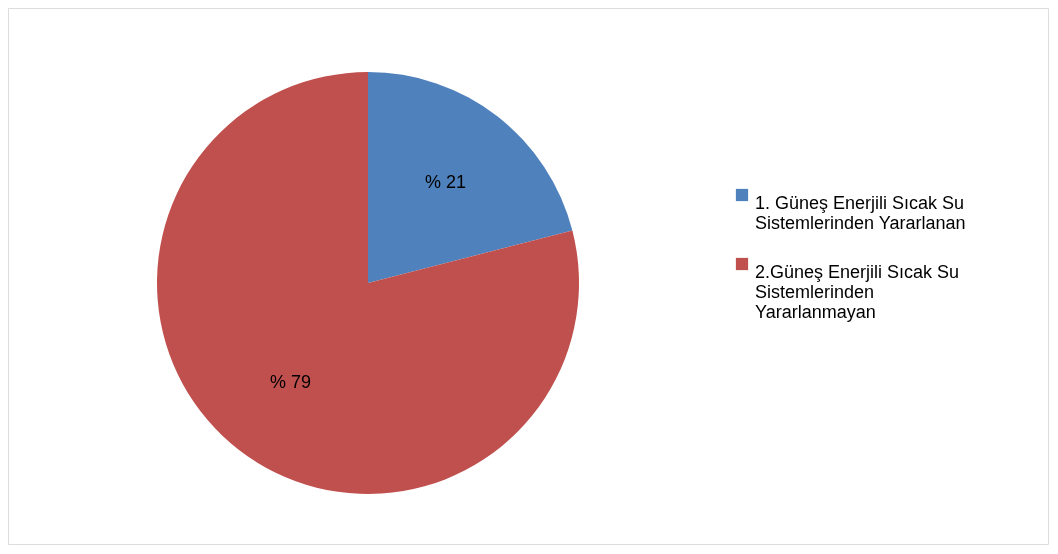  What do you see at coordinates (290, 382) in the screenshot?
I see `data-label: % 79` at bounding box center [290, 382].